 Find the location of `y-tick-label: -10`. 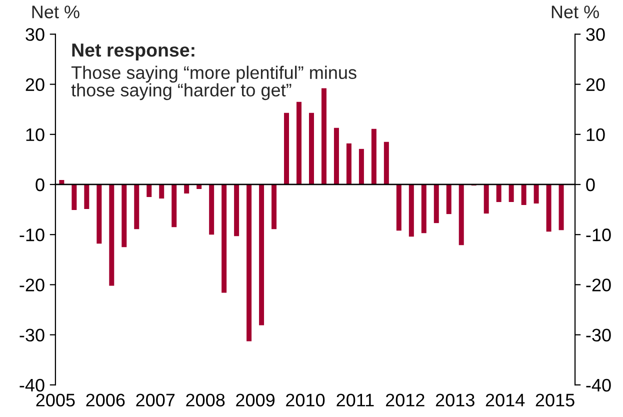

y-tick-label: -10 is located at coordinates (32, 235).